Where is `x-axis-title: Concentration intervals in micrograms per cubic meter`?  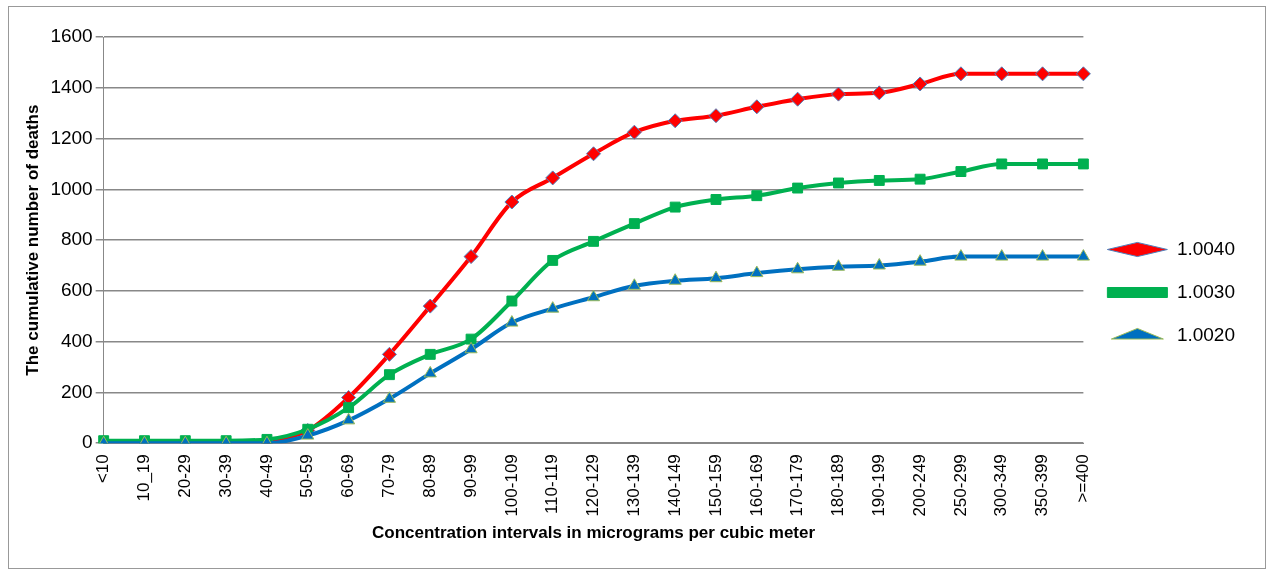
x-axis-title: Concentration intervals in micrograms per cubic meter is located at coordinates (593, 533).